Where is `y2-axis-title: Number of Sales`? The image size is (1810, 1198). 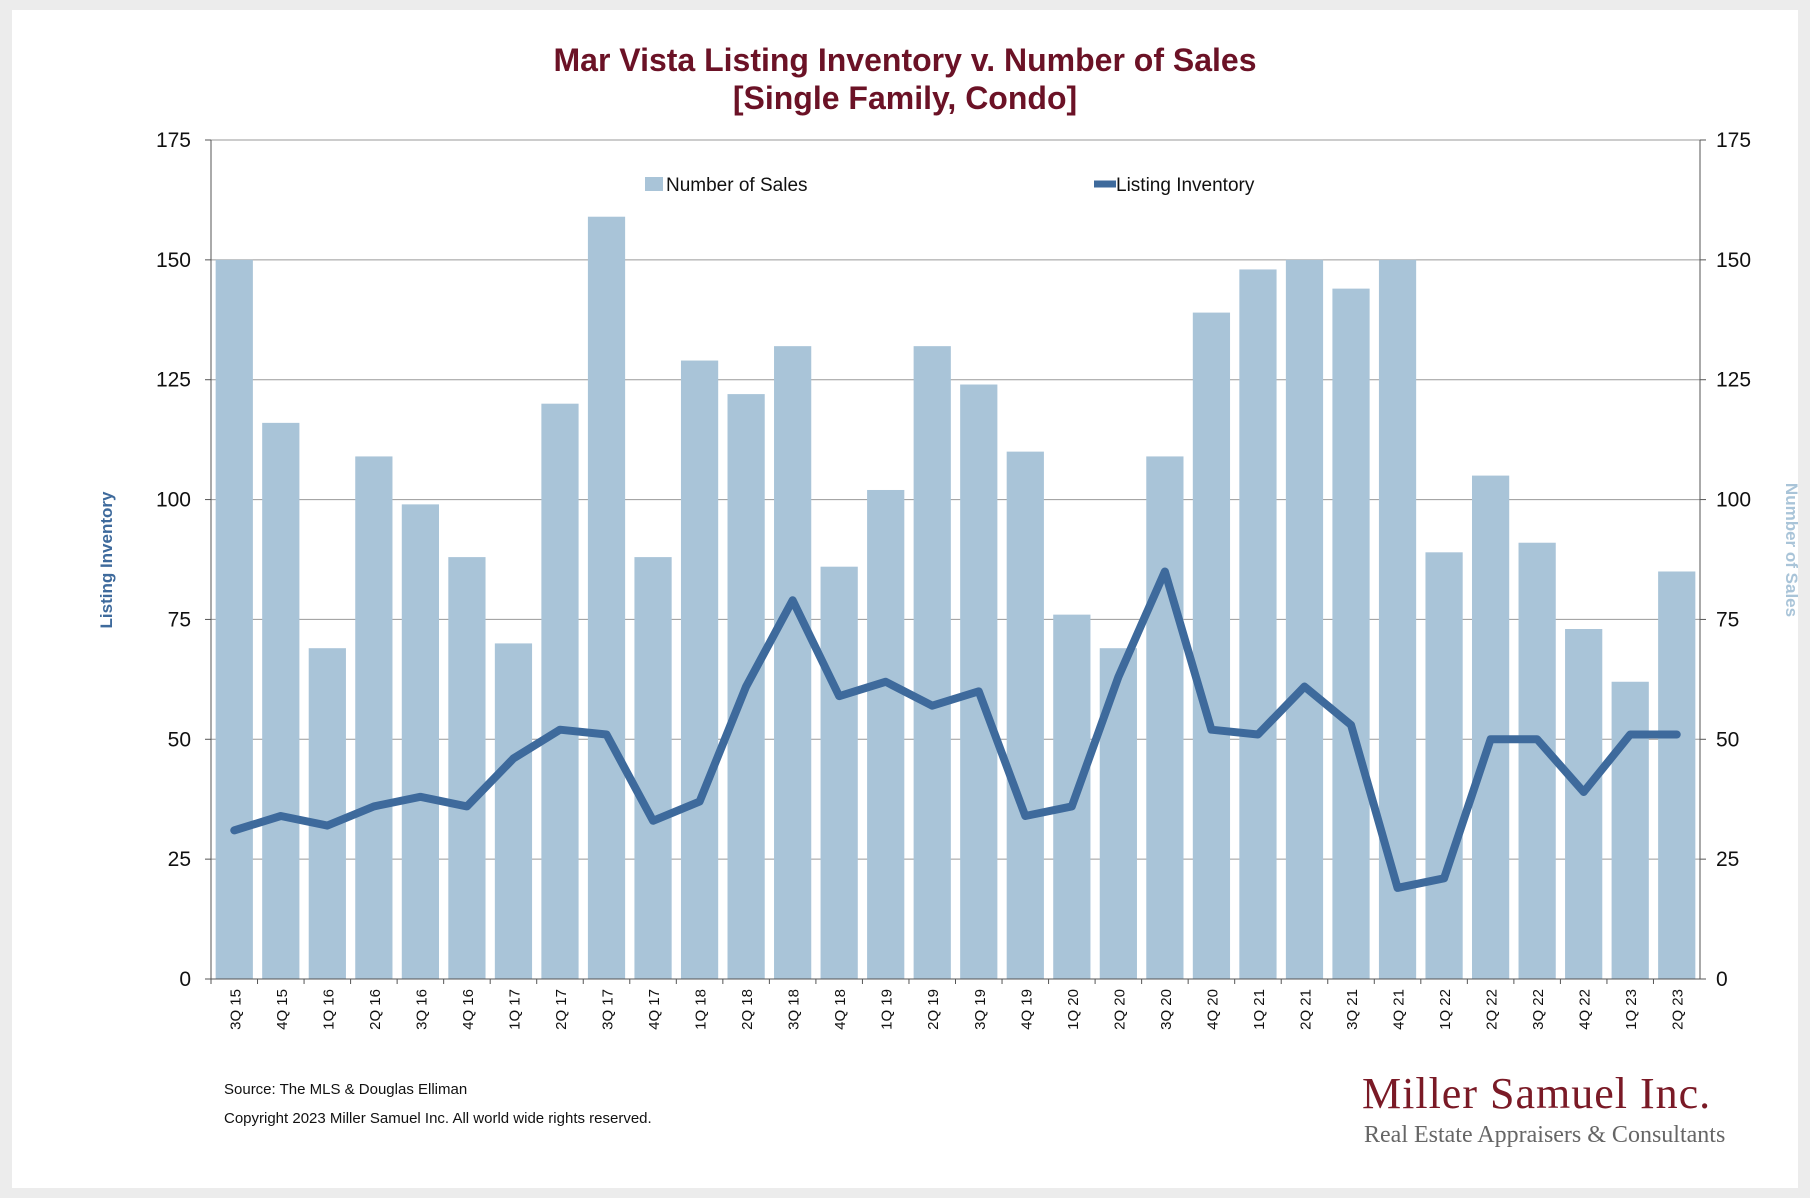
y2-axis-title: Number of Sales is located at coordinates (1791, 550).